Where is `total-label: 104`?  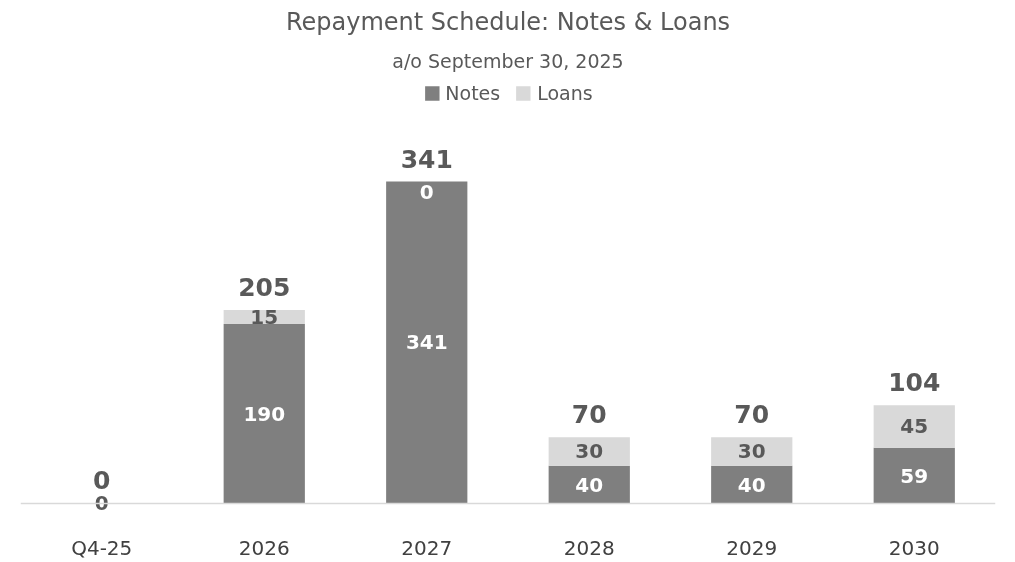 total-label: 104 is located at coordinates (914, 383).